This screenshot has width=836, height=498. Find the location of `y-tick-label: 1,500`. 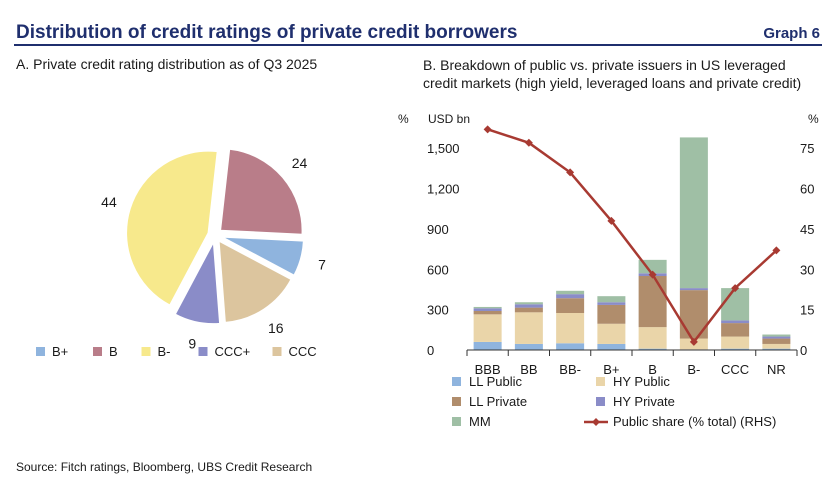

y-tick-label: 1,500 is located at coordinates (443, 148).